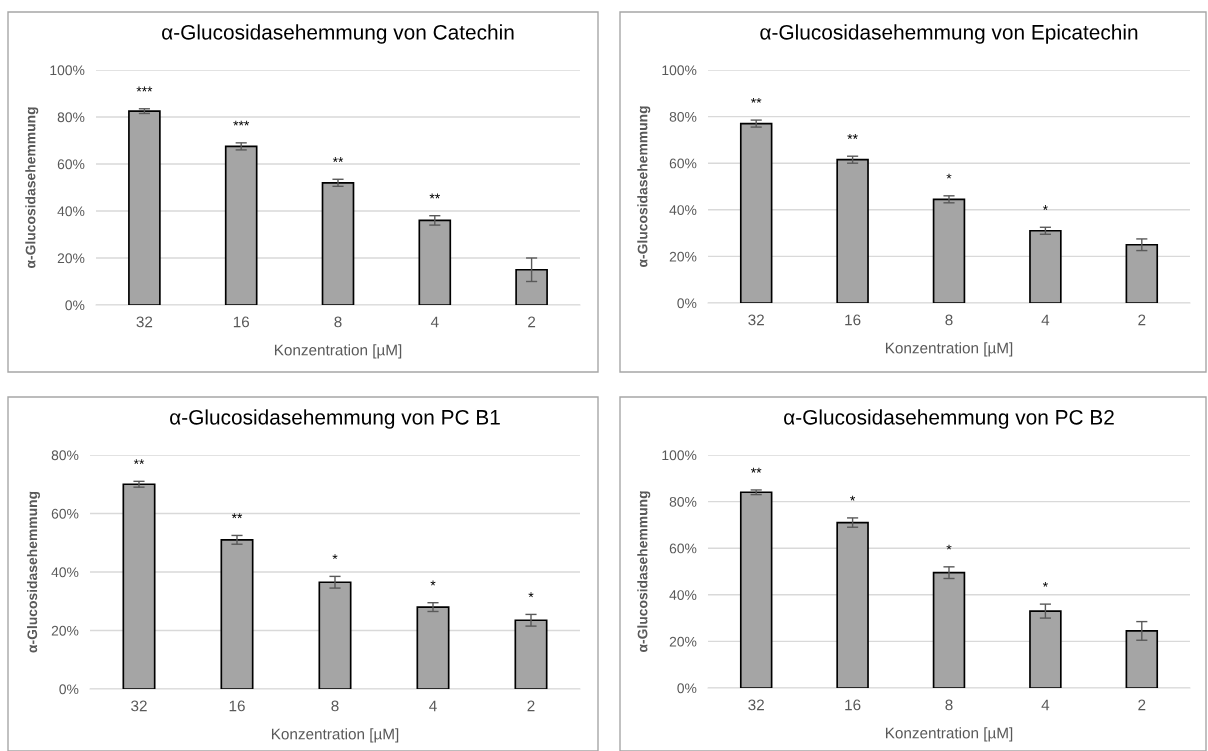 The image size is (1208, 751). I want to click on chart-title: α-Glucosidasehemmung von Catechin, so click(338, 34).